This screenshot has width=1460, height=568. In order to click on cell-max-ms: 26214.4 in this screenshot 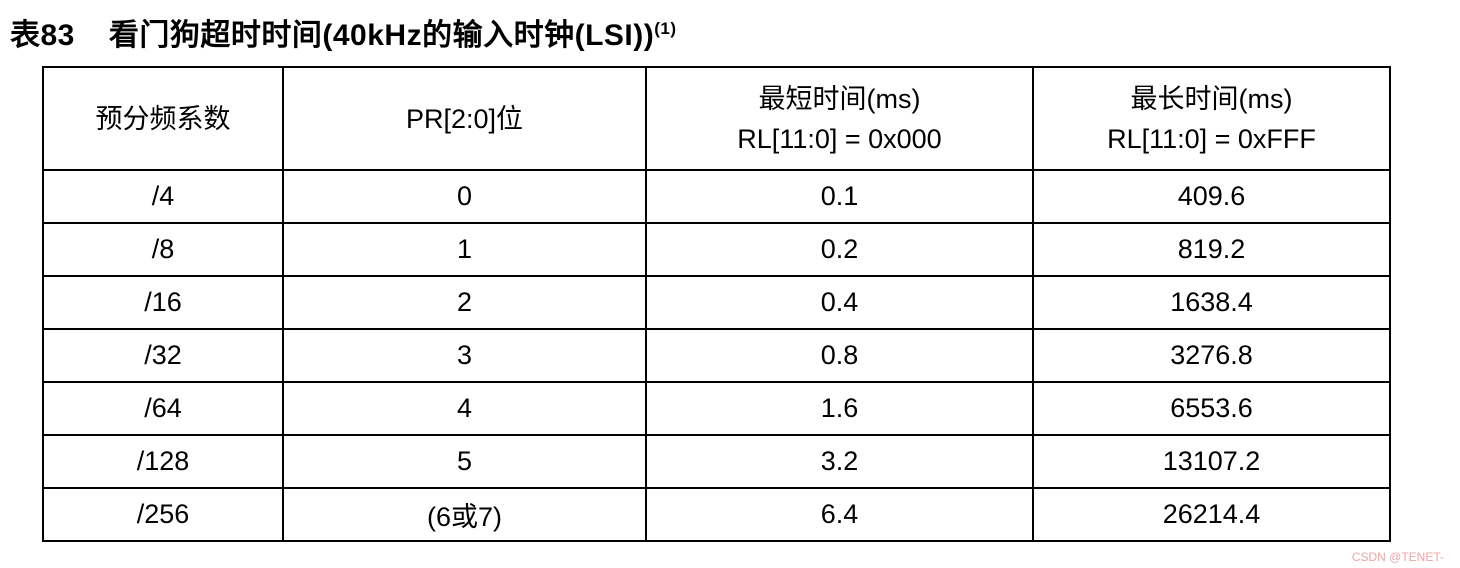, I will do `click(1211, 514)`.